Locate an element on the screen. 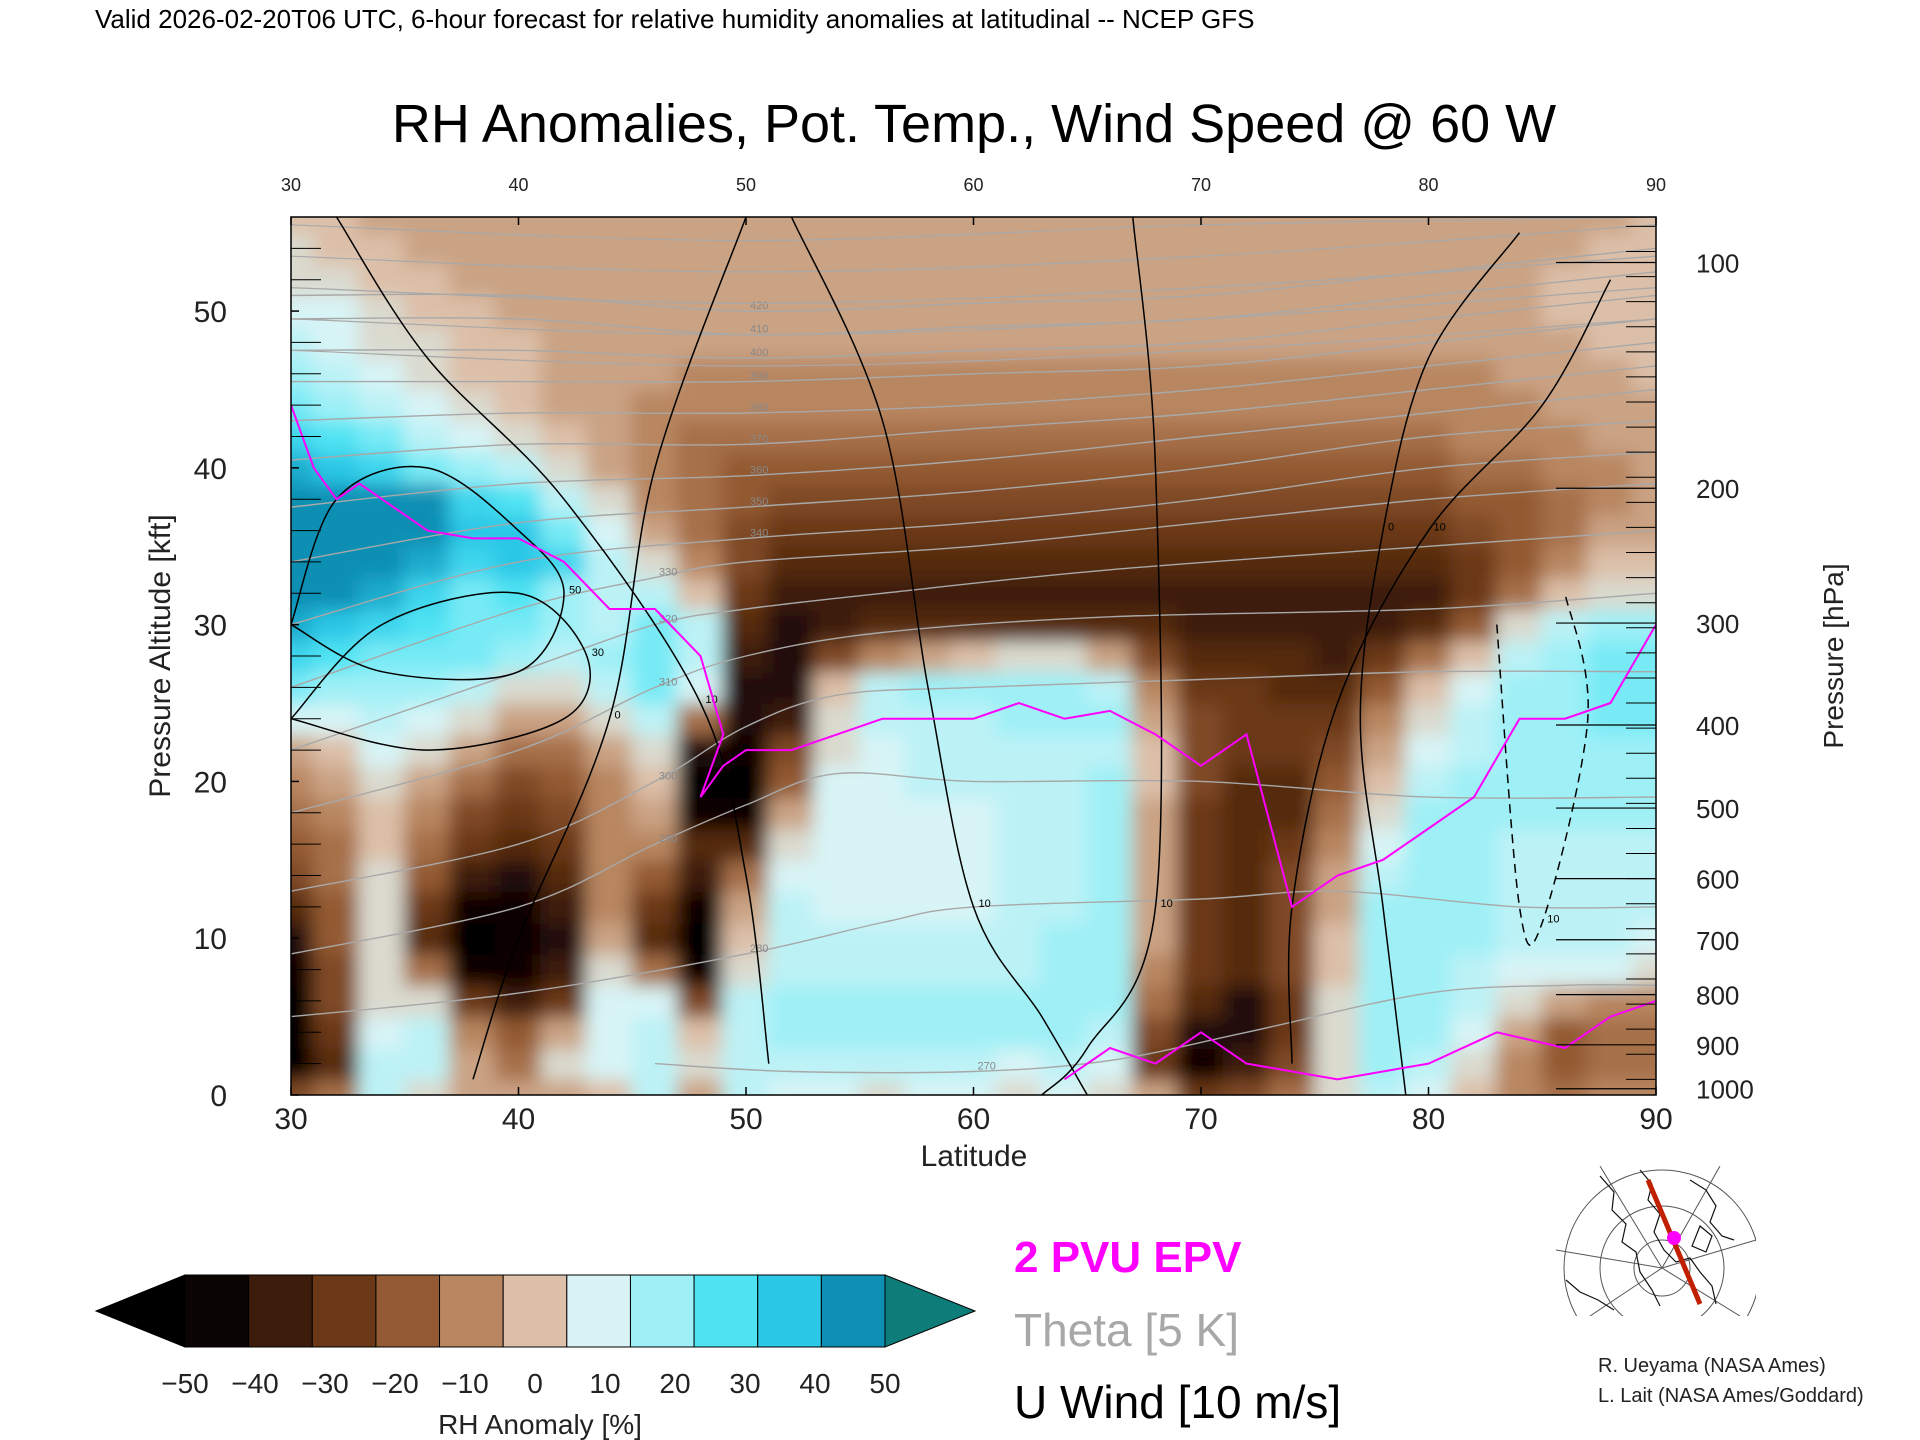 The width and height of the screenshot is (1920, 1440). y-axis-label-left: Pressure Altitude [kft] is located at coordinates (160, 655).